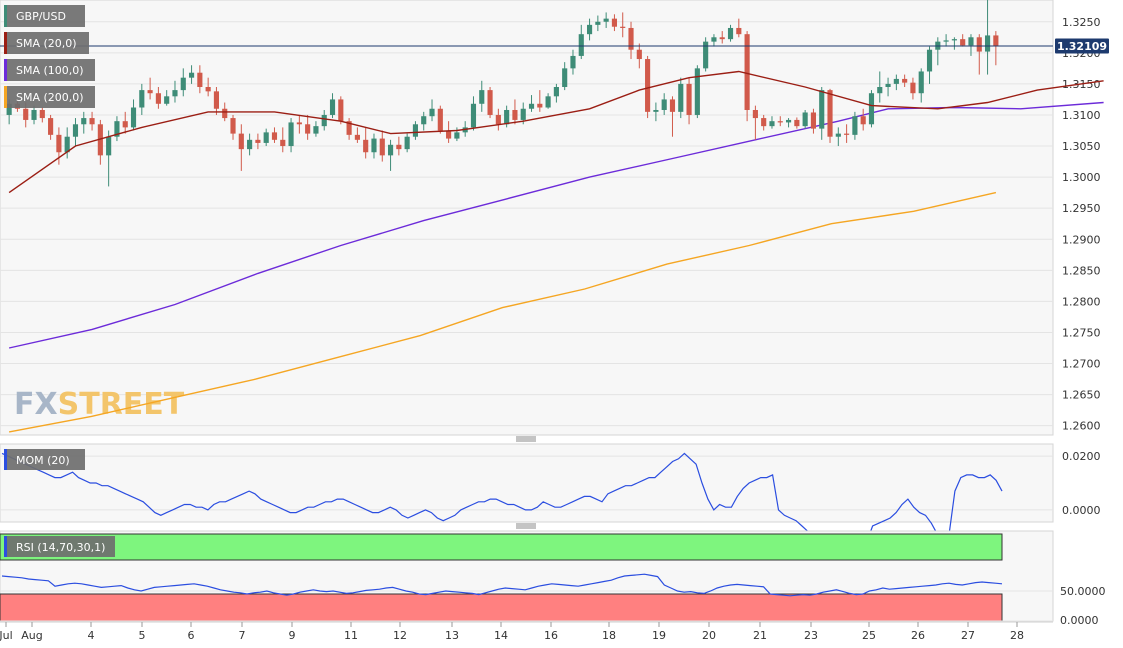 The image size is (1123, 648). Describe the element at coordinates (242, 635) in the screenshot. I see `time-tick-label: 7` at that location.